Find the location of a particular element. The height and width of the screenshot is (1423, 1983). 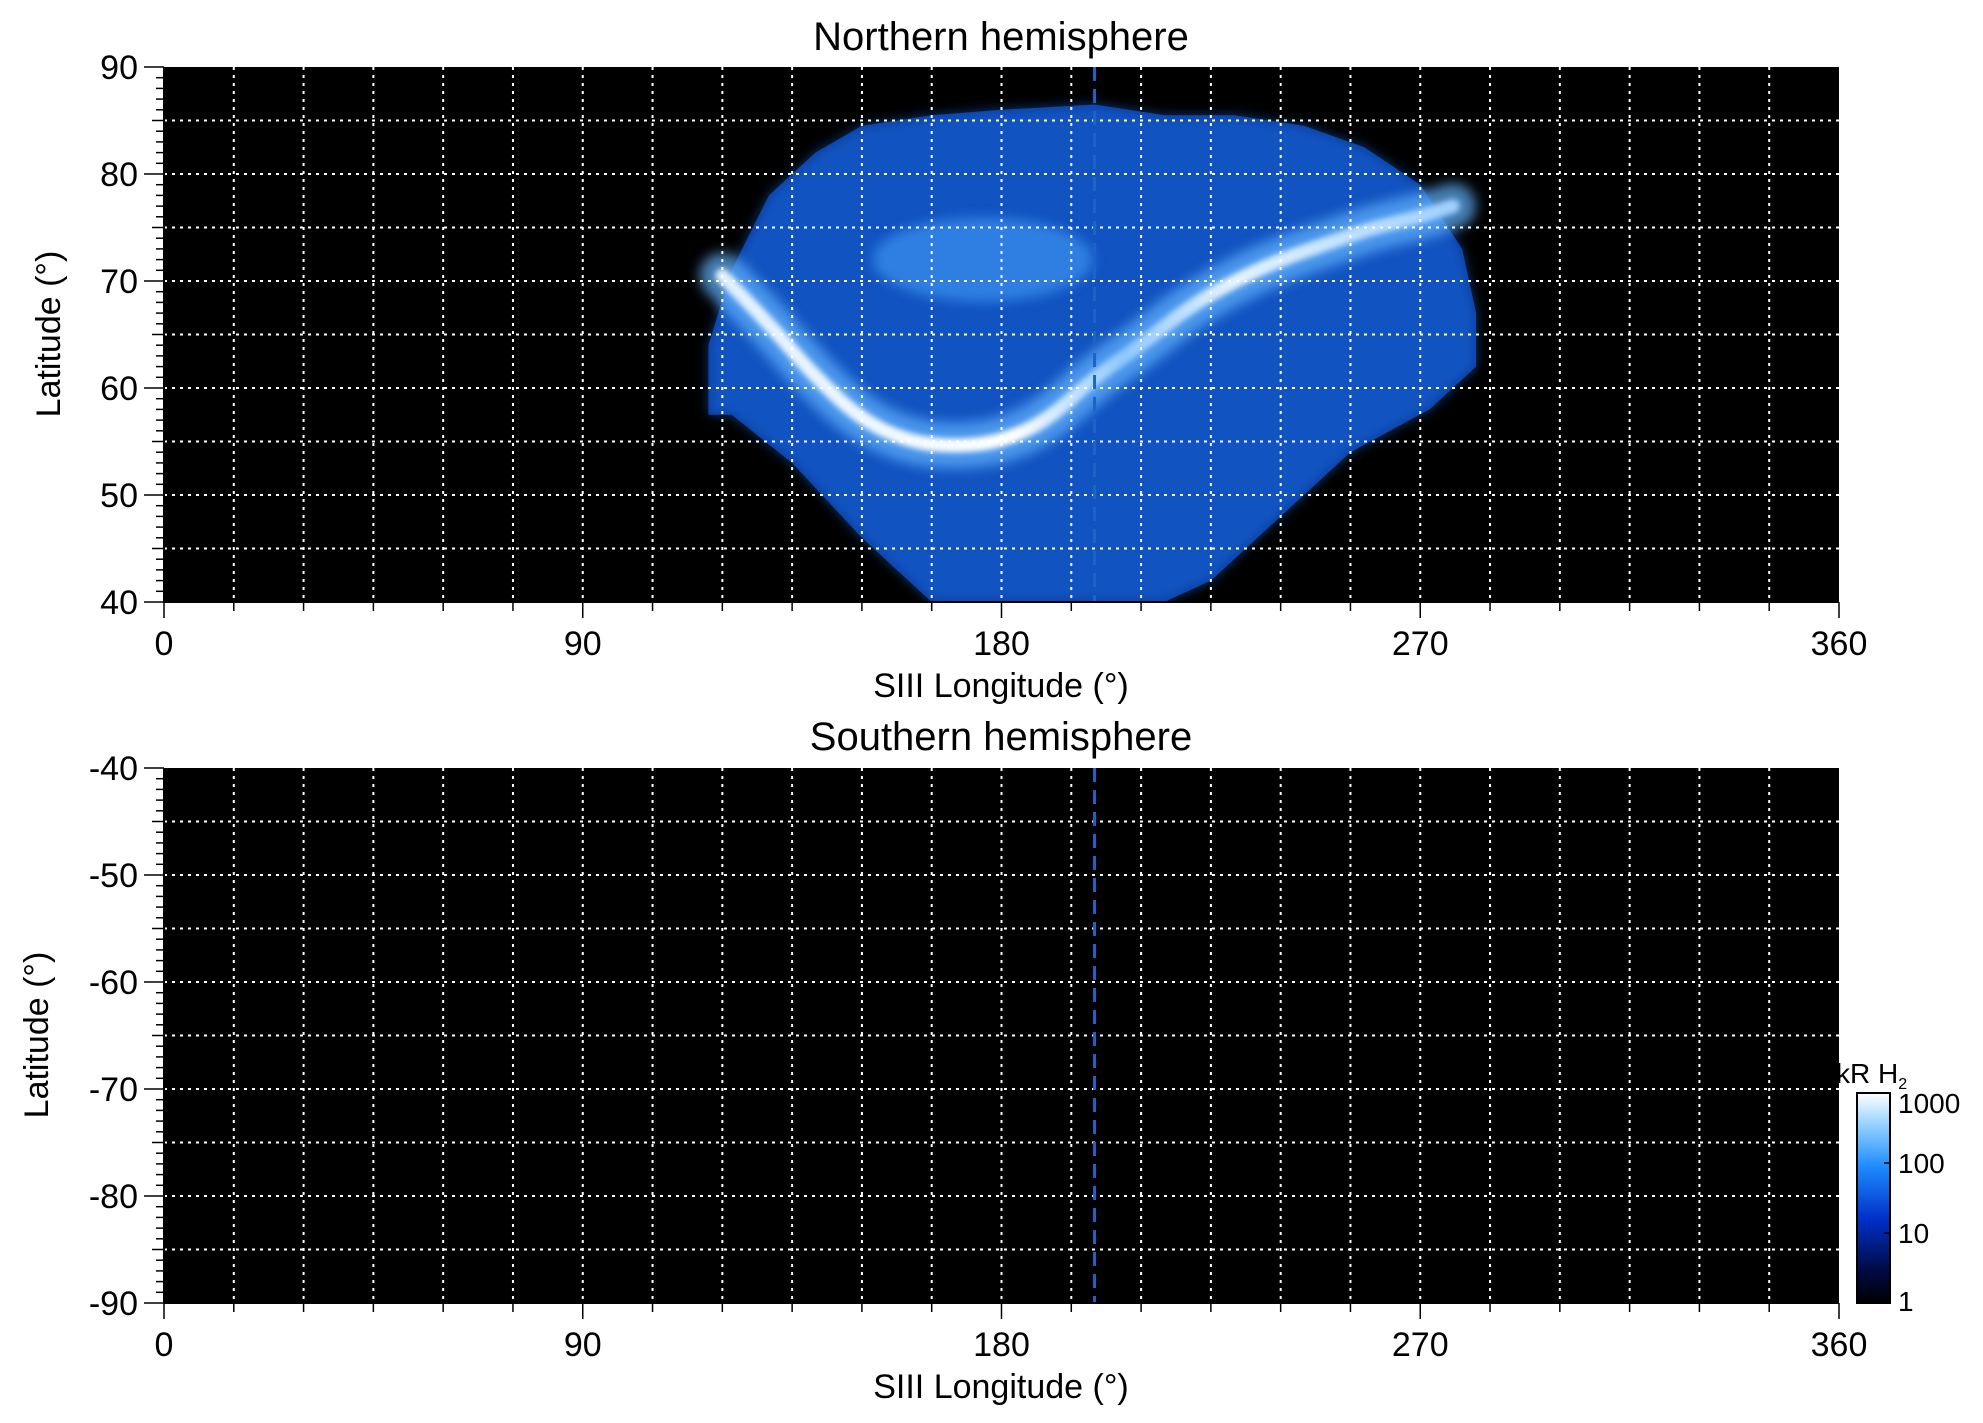

south-x-tick-label: 90 is located at coordinates (583, 1345).